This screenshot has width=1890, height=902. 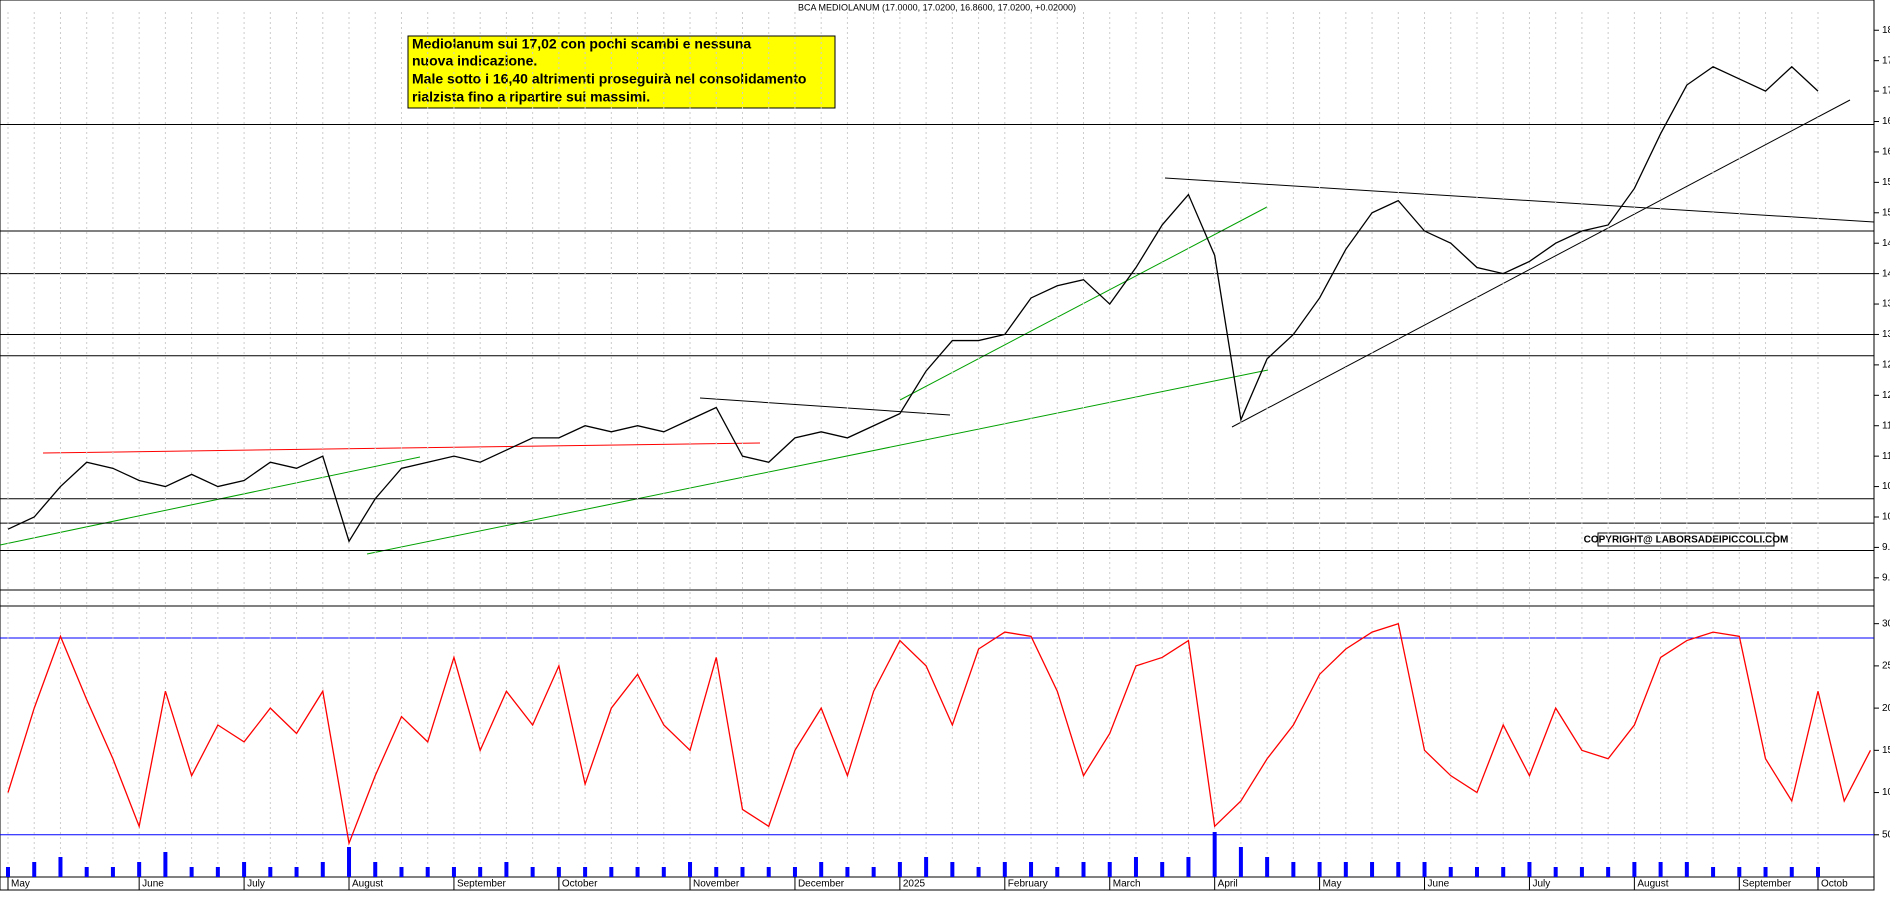 What do you see at coordinates (1332, 884) in the screenshot?
I see `x-tick-label: May` at bounding box center [1332, 884].